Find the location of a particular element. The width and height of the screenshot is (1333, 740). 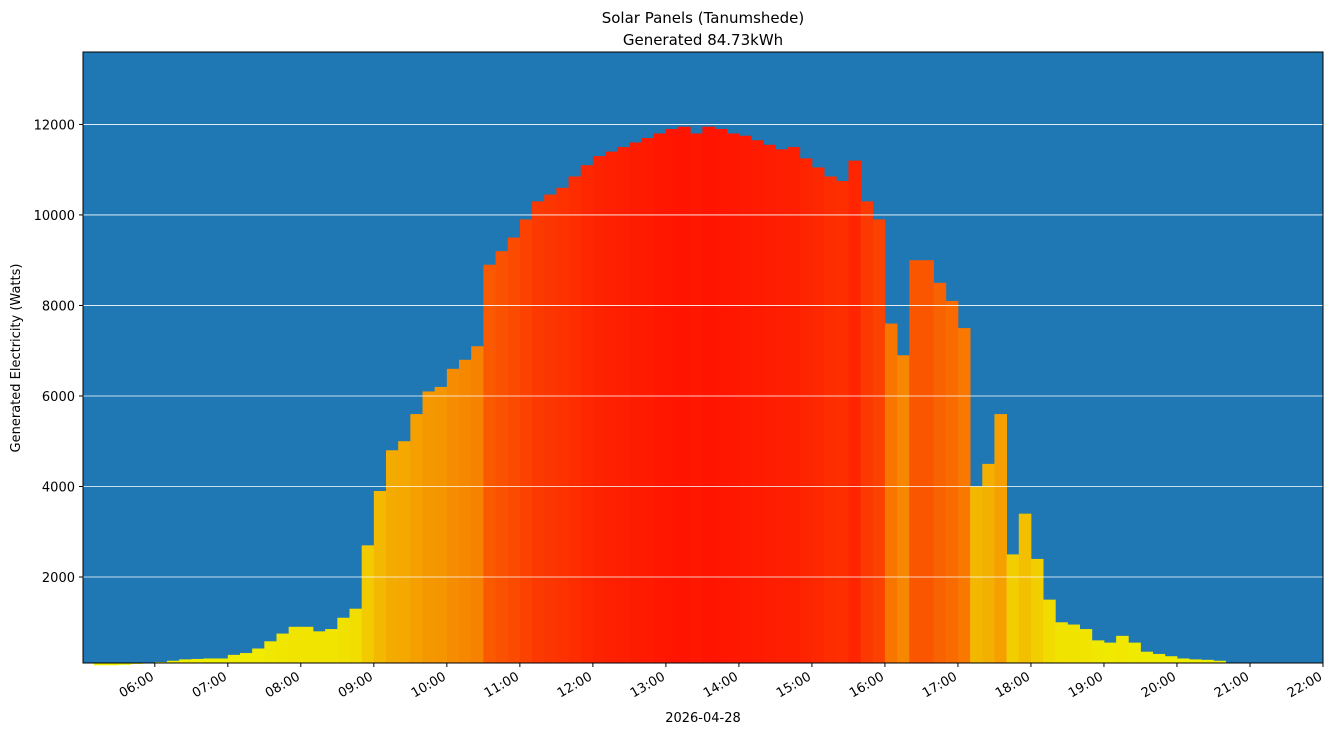

chart-subtitle: Generated 84.73kWh is located at coordinates (703, 40).